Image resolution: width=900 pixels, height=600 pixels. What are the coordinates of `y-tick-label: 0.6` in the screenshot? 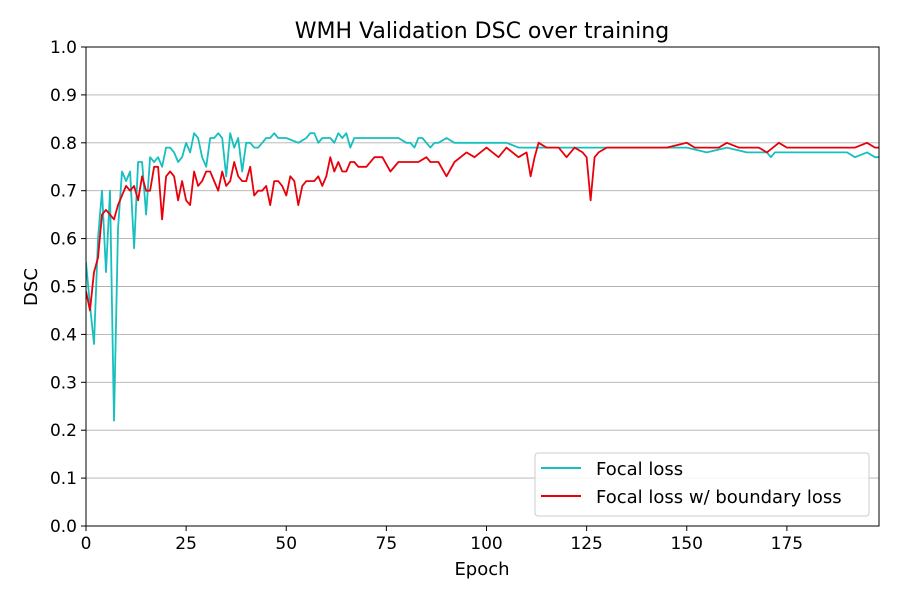 It's located at (63, 240).